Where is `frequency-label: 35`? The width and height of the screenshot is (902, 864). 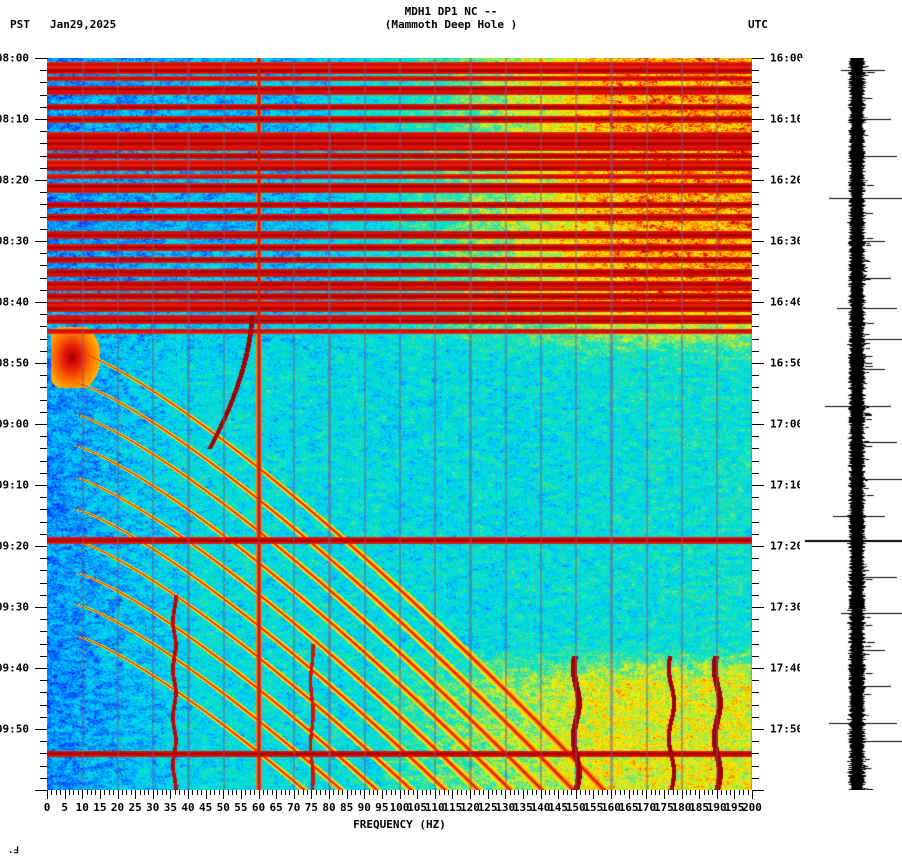
frequency-label: 35 is located at coordinates (170, 807).